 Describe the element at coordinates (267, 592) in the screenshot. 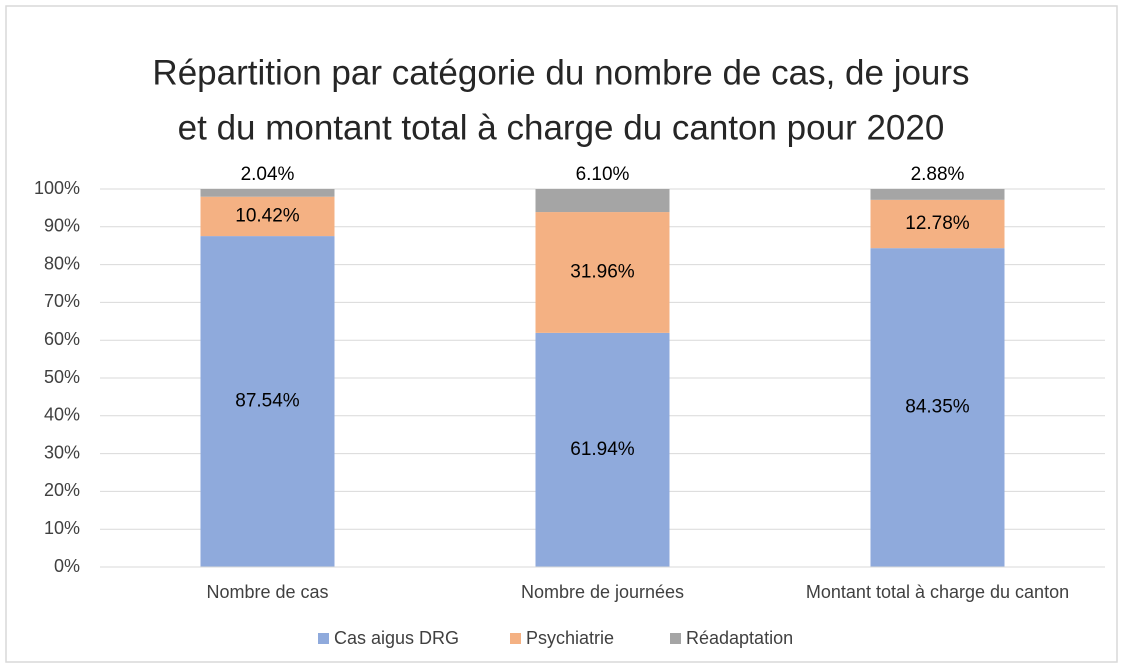

I see `x-tick-label: Nombre de cas` at that location.